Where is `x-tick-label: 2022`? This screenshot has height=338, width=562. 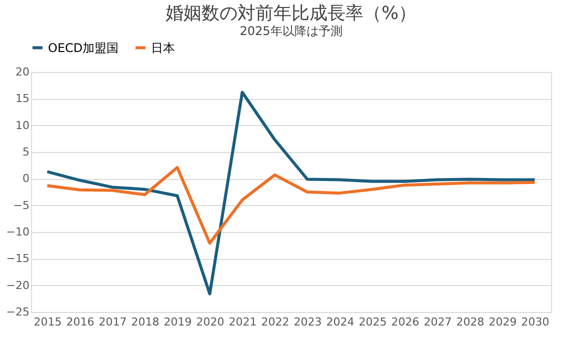 x-tick-label: 2022 is located at coordinates (275, 322).